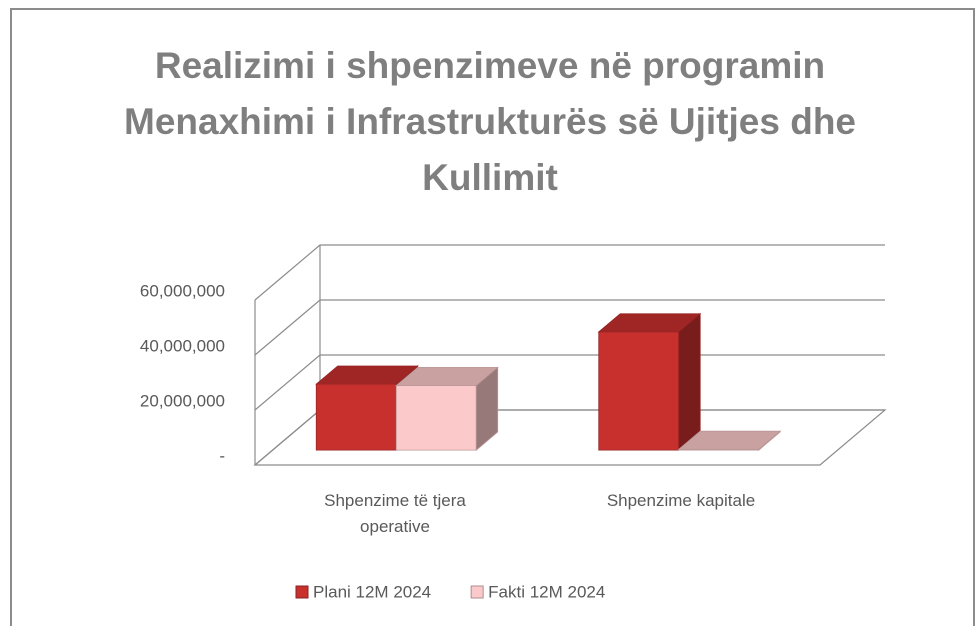  What do you see at coordinates (182, 345) in the screenshot?
I see `y-tick-label: 40,000,000` at bounding box center [182, 345].